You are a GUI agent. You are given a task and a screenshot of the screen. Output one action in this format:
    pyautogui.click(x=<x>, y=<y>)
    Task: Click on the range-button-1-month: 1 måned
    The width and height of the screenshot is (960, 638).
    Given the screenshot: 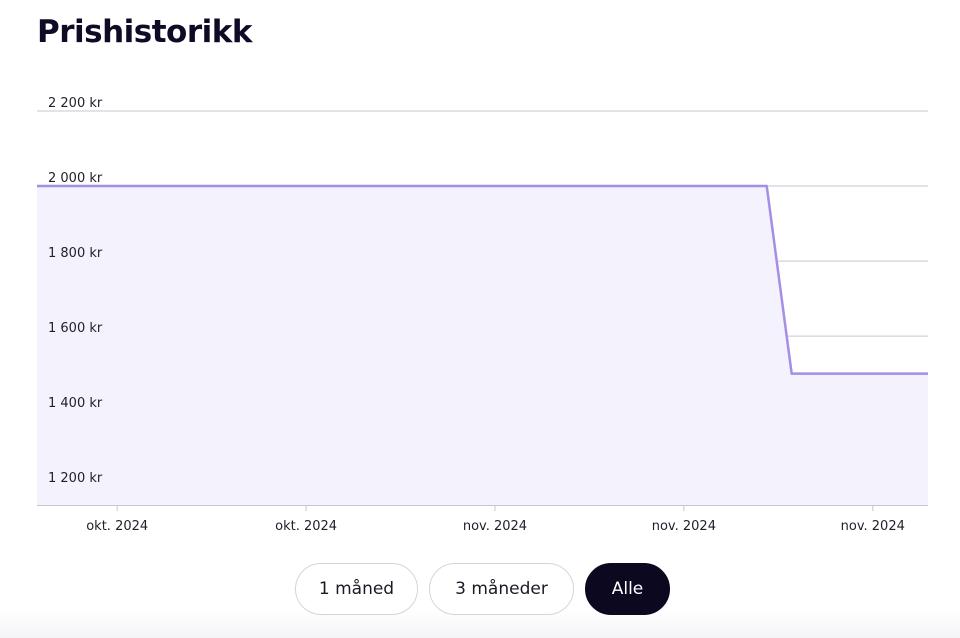 What is the action you would take?
    pyautogui.click(x=356, y=589)
    